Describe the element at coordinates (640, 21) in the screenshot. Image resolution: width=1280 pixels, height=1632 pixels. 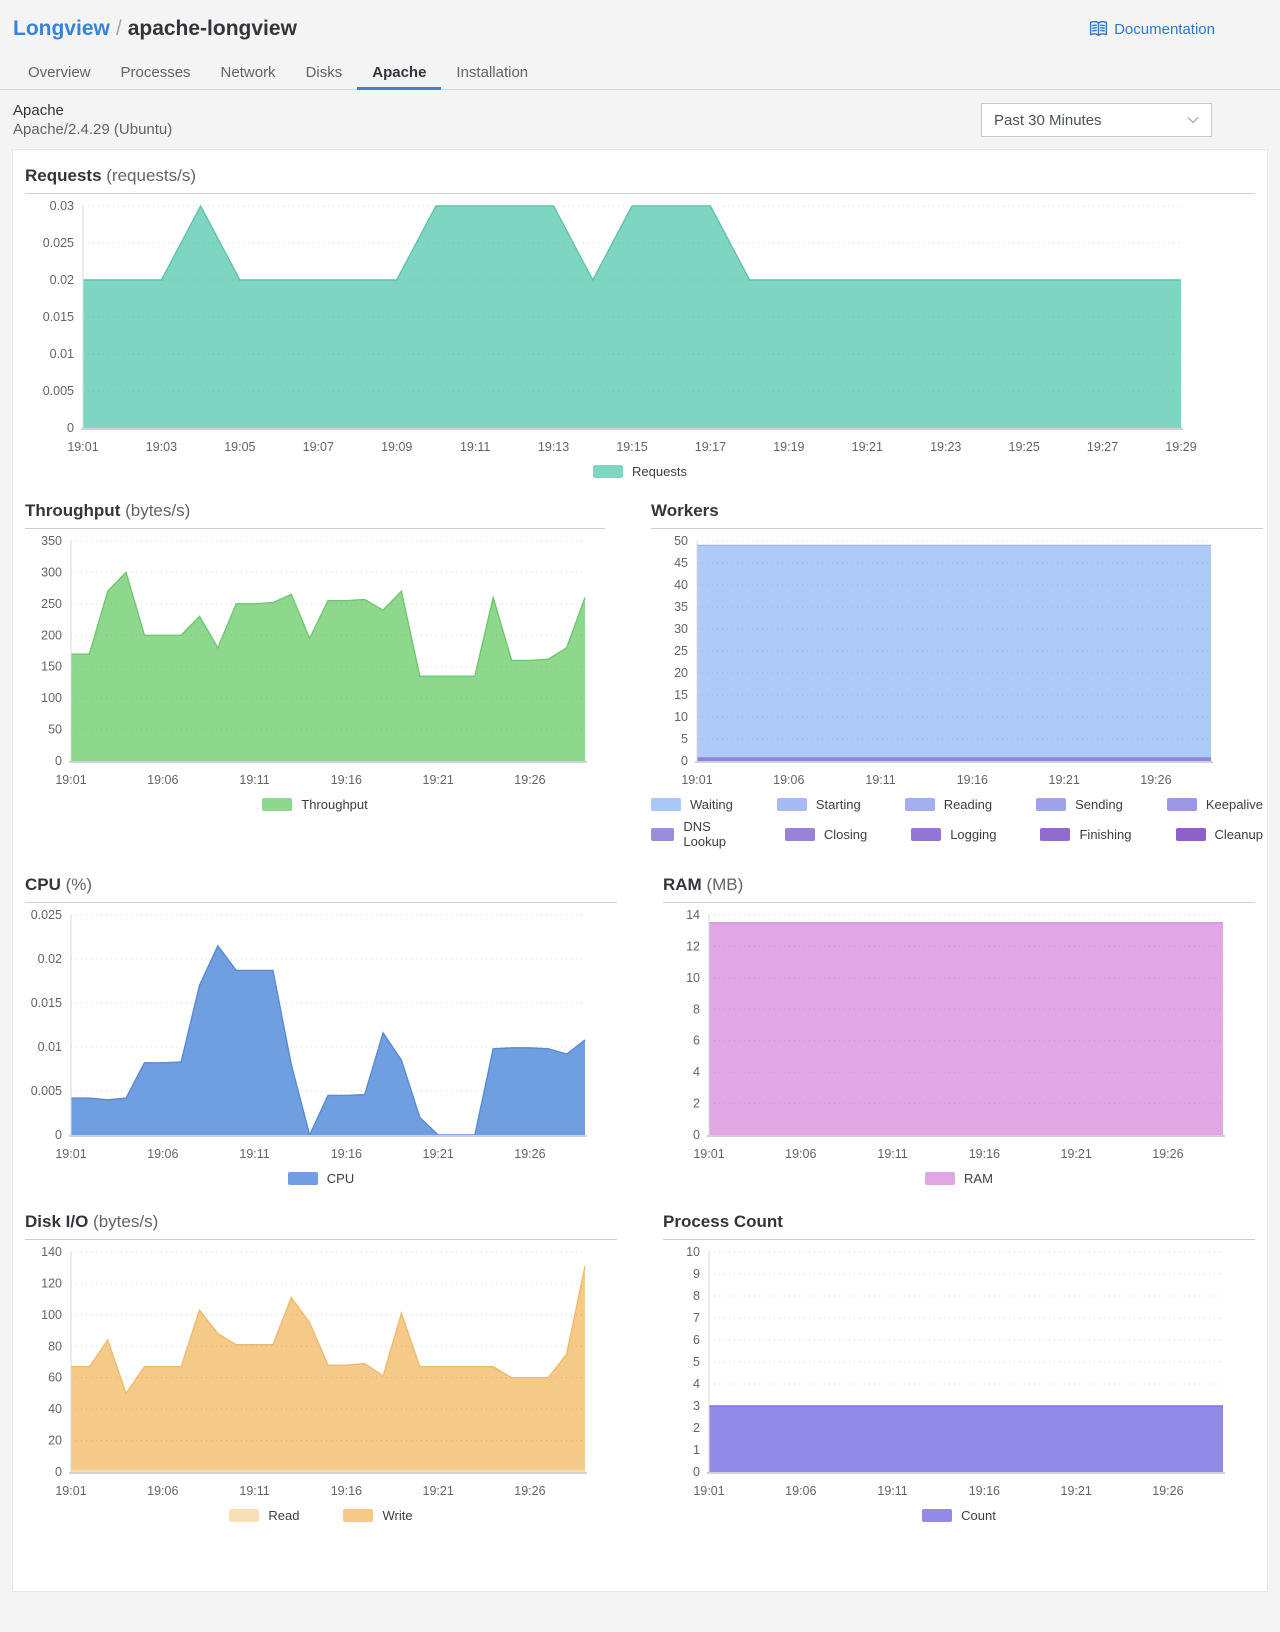
I see `page-header: Longview / apache-longview Documentation` at that location.